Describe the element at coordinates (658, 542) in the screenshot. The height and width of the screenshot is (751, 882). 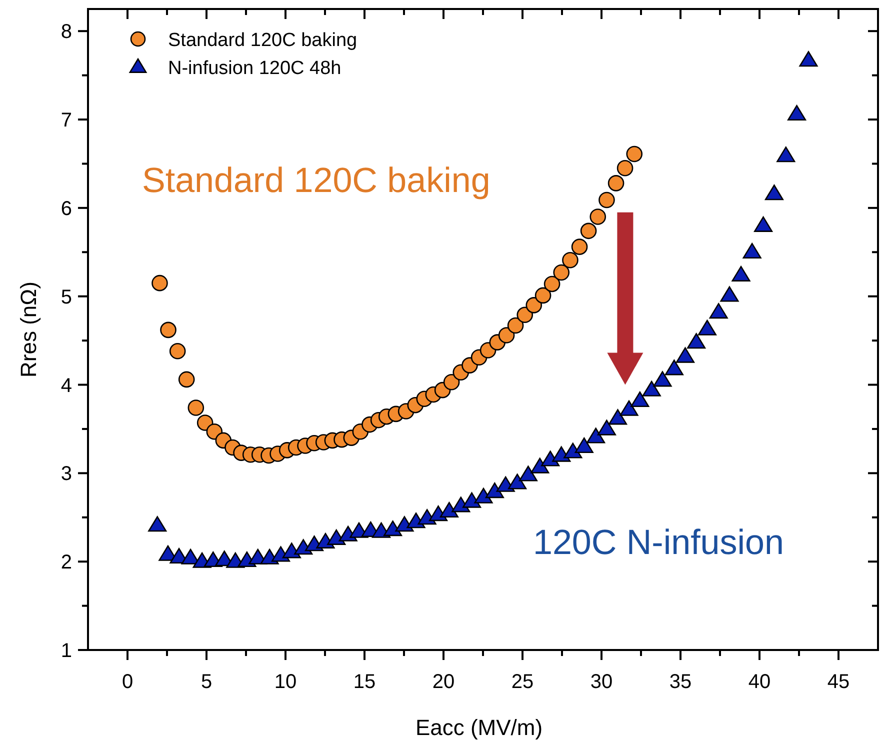
I see `annotation: 120C N-infusion` at that location.